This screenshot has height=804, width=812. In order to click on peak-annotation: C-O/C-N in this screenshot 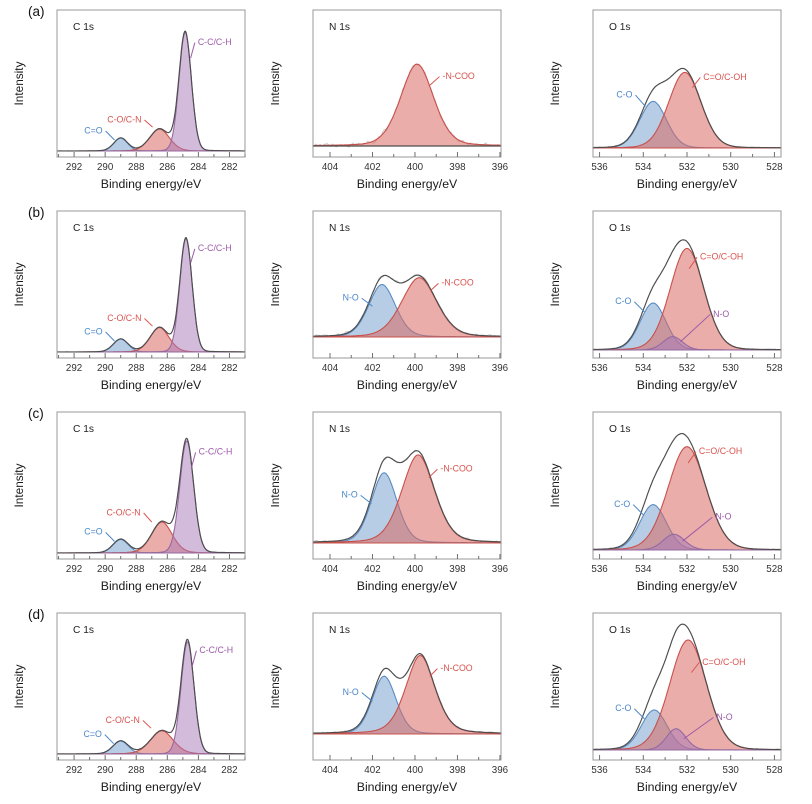, I will do `click(124, 318)`.